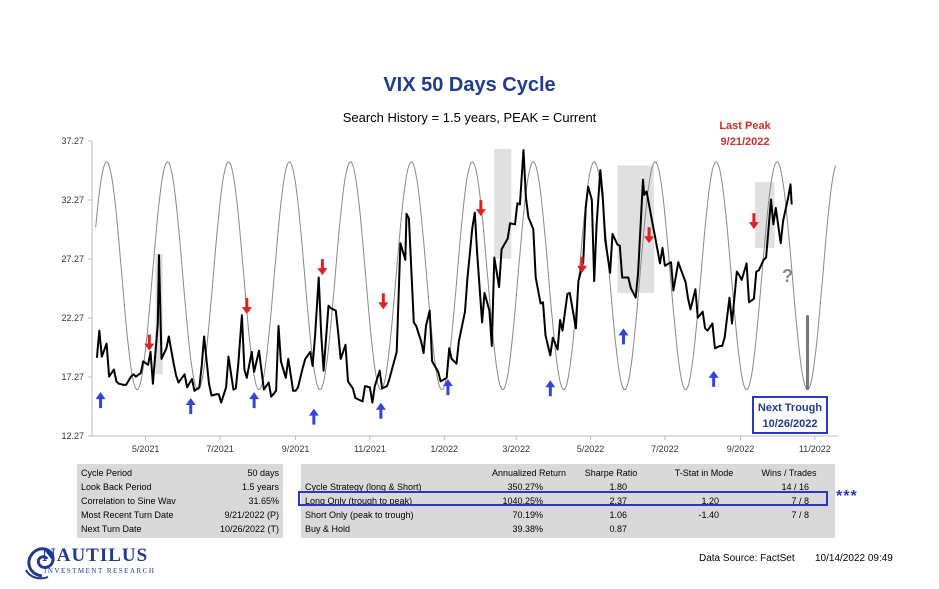 This screenshot has height=589, width=939. I want to click on stat-row: Most Recent Turn Date 9/21/2022 (P), so click(180, 515).